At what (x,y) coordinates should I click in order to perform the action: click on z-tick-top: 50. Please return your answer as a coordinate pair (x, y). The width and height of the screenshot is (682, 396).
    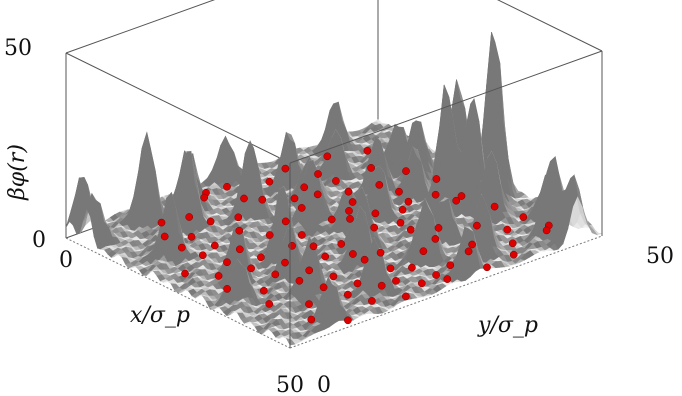
    Looking at the image, I should click on (18, 48).